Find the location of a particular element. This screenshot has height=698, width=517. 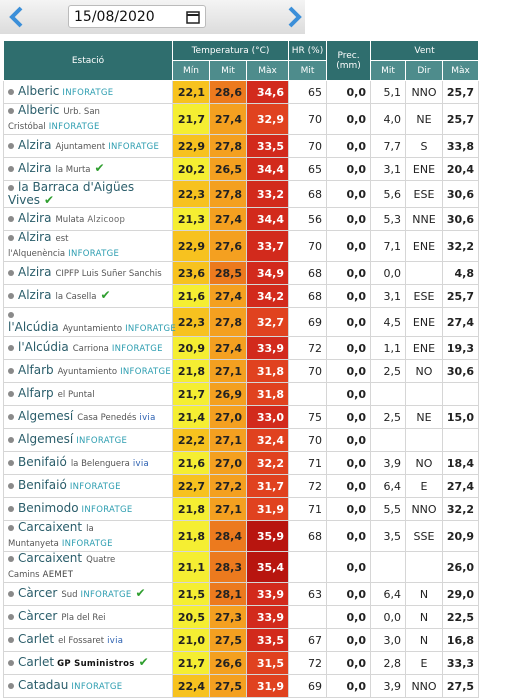

station-place: Carriona is located at coordinates (90, 348).